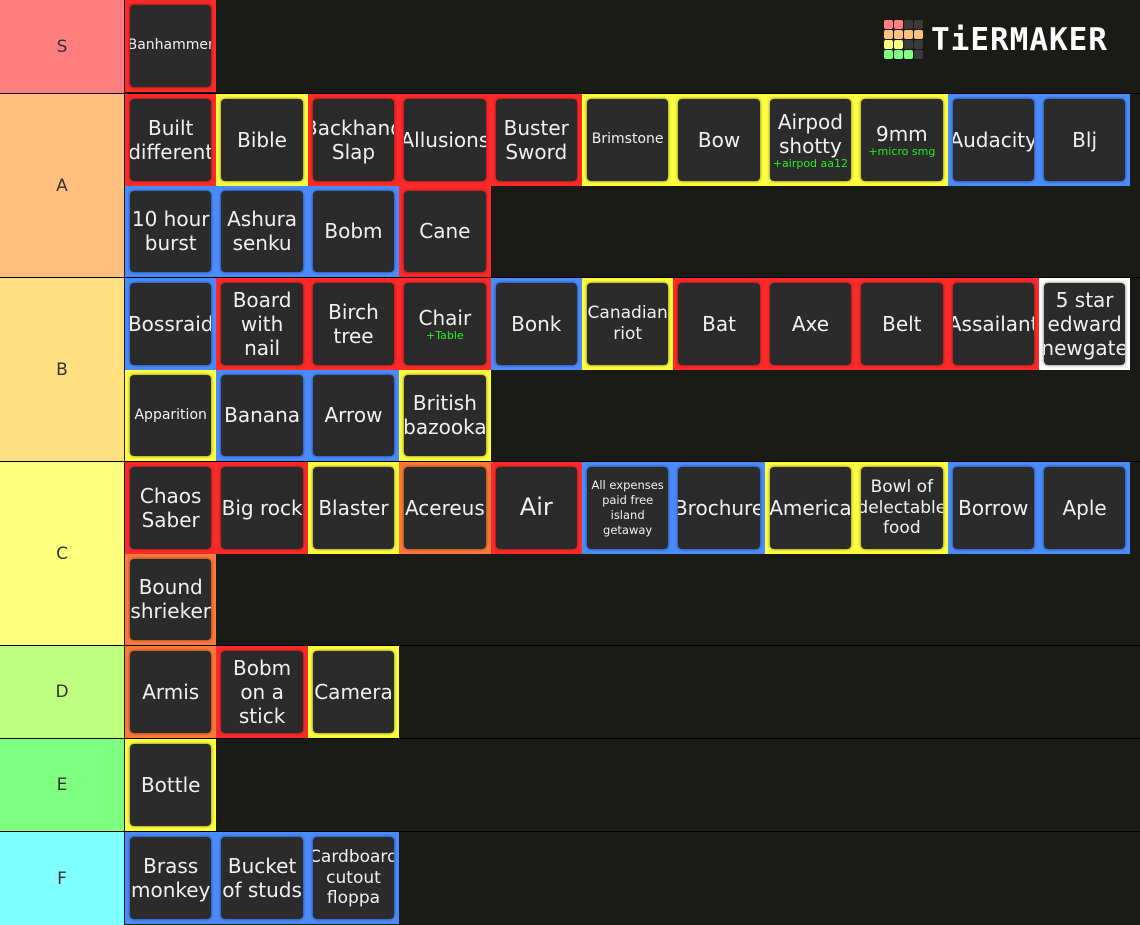 Image resolution: width=1140 pixels, height=925 pixels. I want to click on tier-item-card: Brochure, so click(719, 508).